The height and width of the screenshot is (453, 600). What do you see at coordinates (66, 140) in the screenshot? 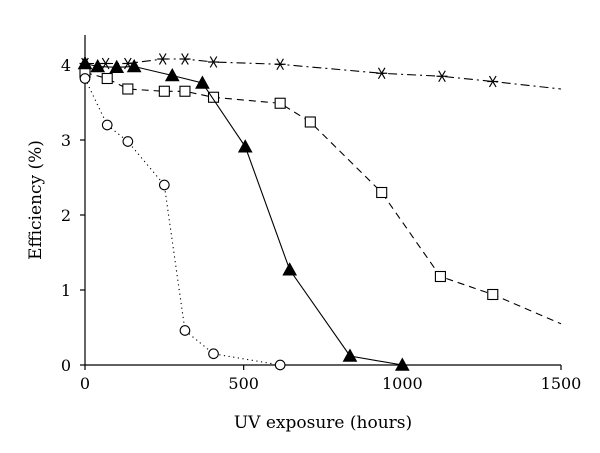
I see `y-tick-label: 3` at bounding box center [66, 140].